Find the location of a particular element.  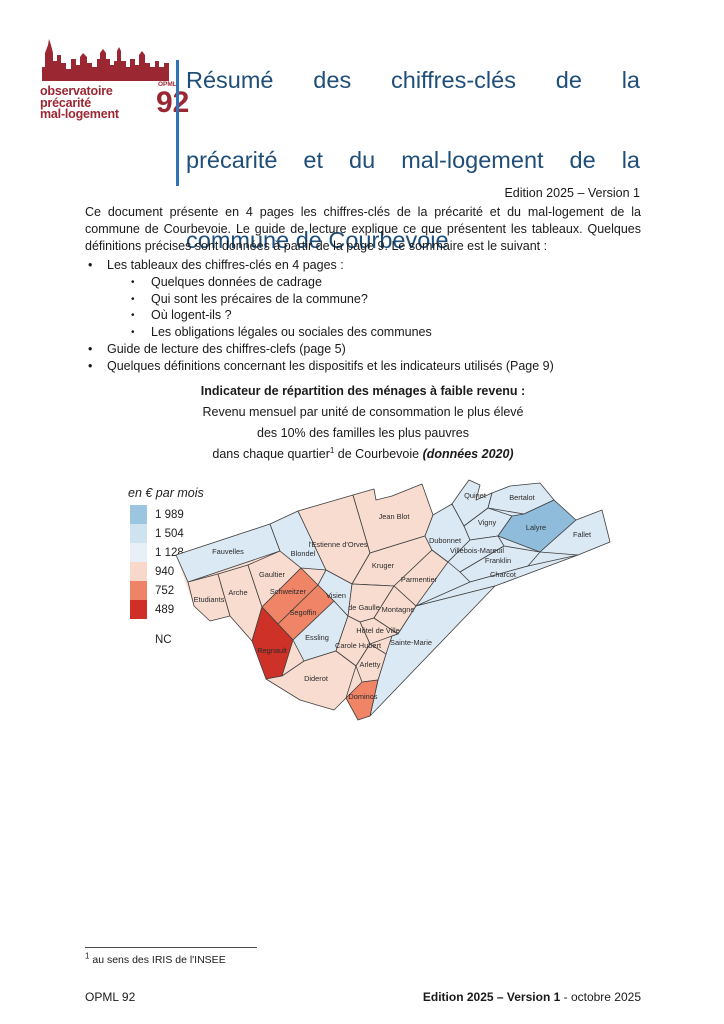

legend-rows: 1 989 1 504 1 128 940 752 489 is located at coordinates (167, 562).